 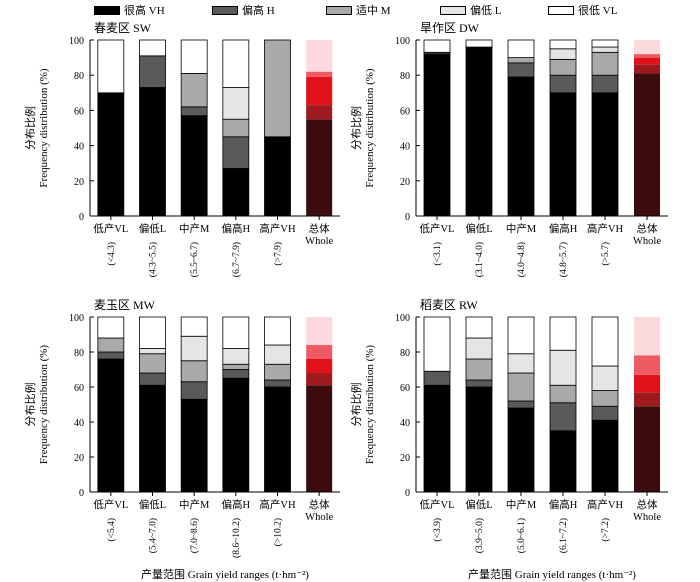 What do you see at coordinates (225, 10) in the screenshot?
I see `legend-swatch-h` at bounding box center [225, 10].